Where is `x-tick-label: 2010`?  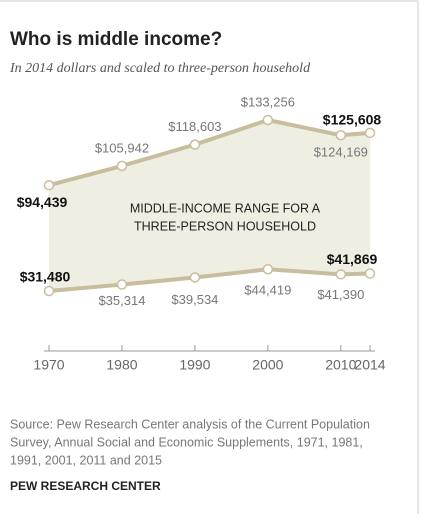
x-tick-label: 2010 is located at coordinates (340, 365).